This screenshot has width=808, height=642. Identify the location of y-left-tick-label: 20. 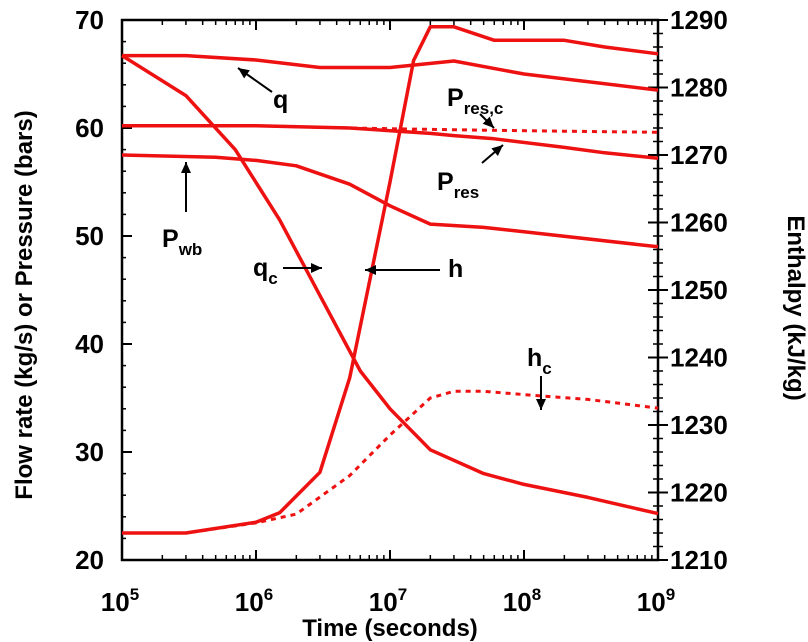
(89, 560).